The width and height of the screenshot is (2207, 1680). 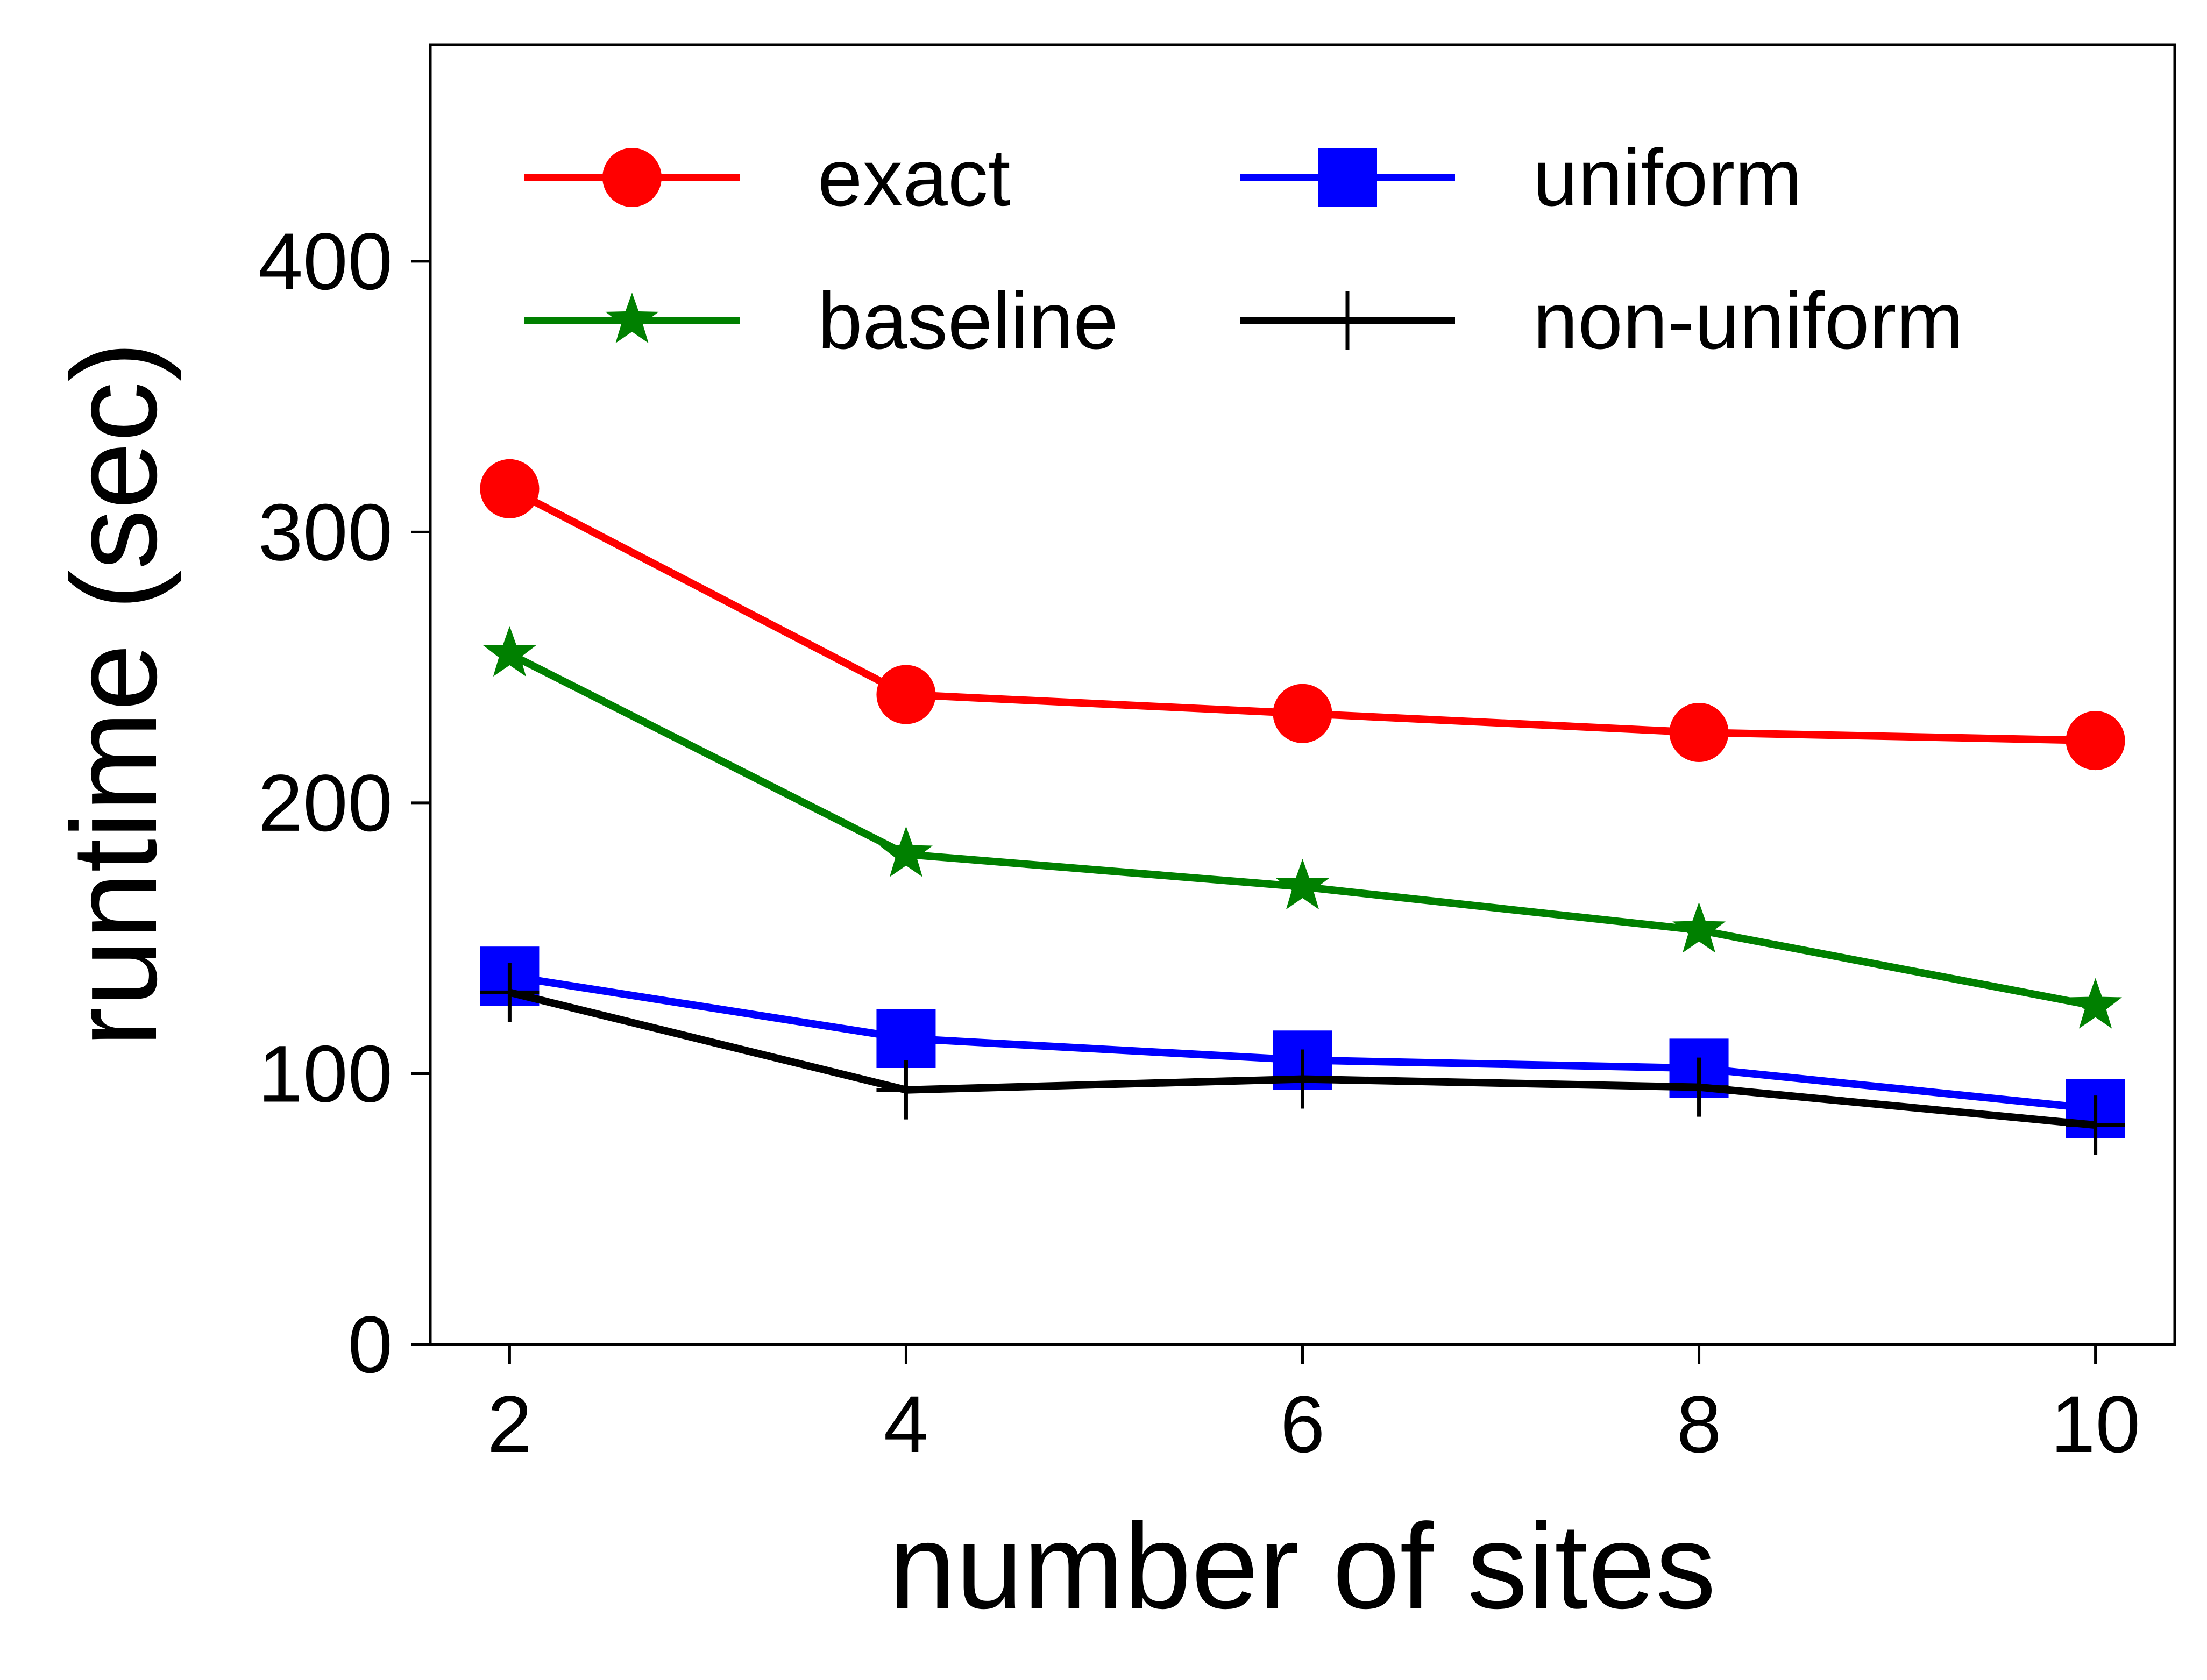 What do you see at coordinates (632, 318) in the screenshot?
I see `legend-marker-baseline` at bounding box center [632, 318].